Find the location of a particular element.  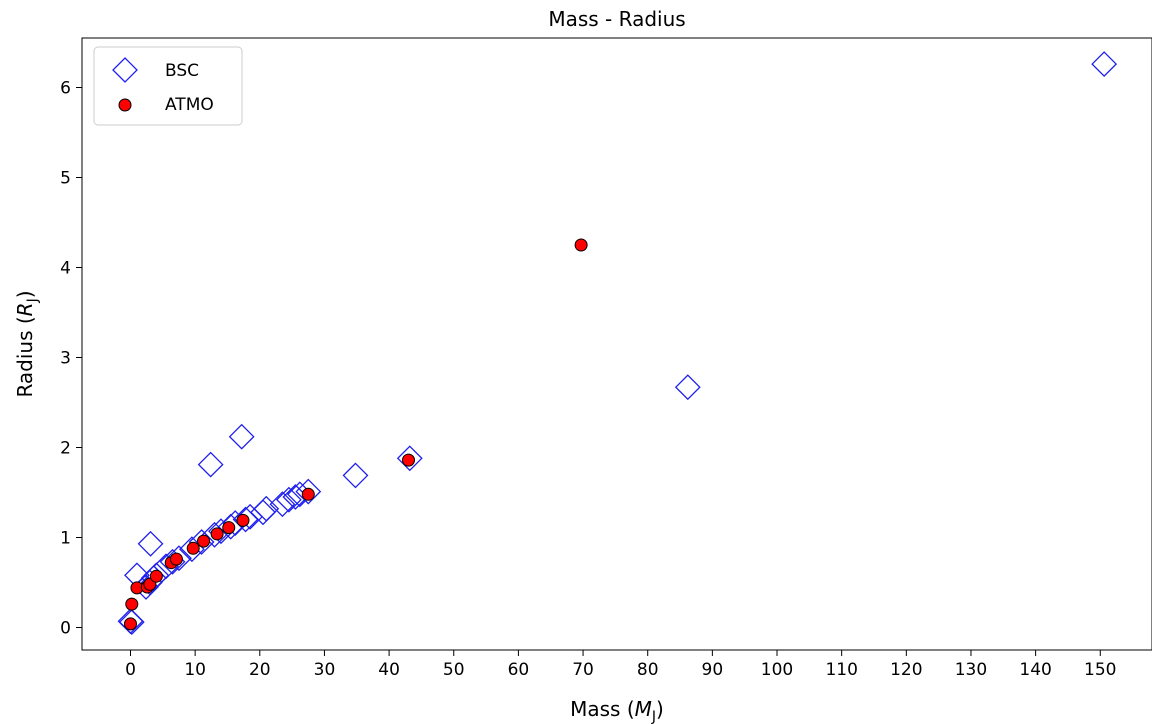

x-tick-label: 50 is located at coordinates (454, 670).